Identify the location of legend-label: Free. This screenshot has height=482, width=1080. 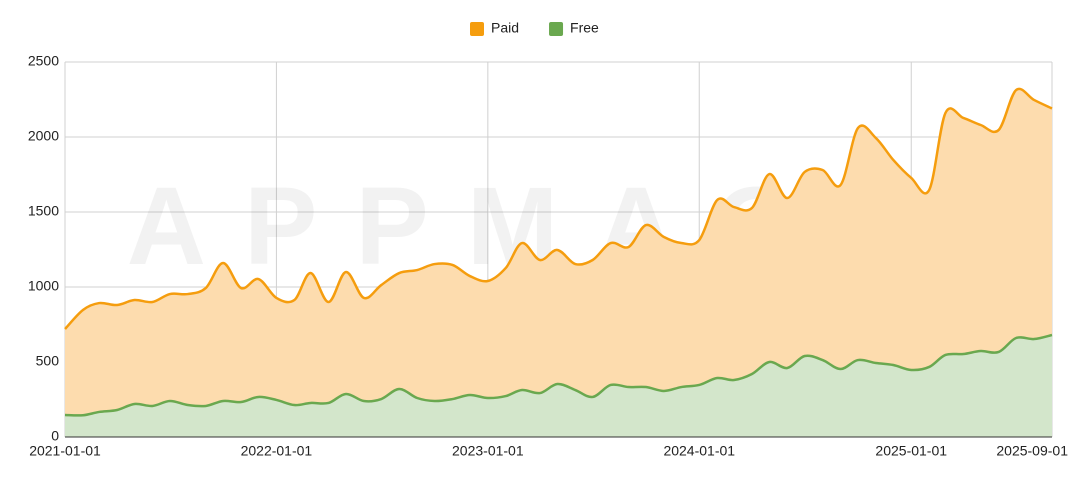
(584, 28).